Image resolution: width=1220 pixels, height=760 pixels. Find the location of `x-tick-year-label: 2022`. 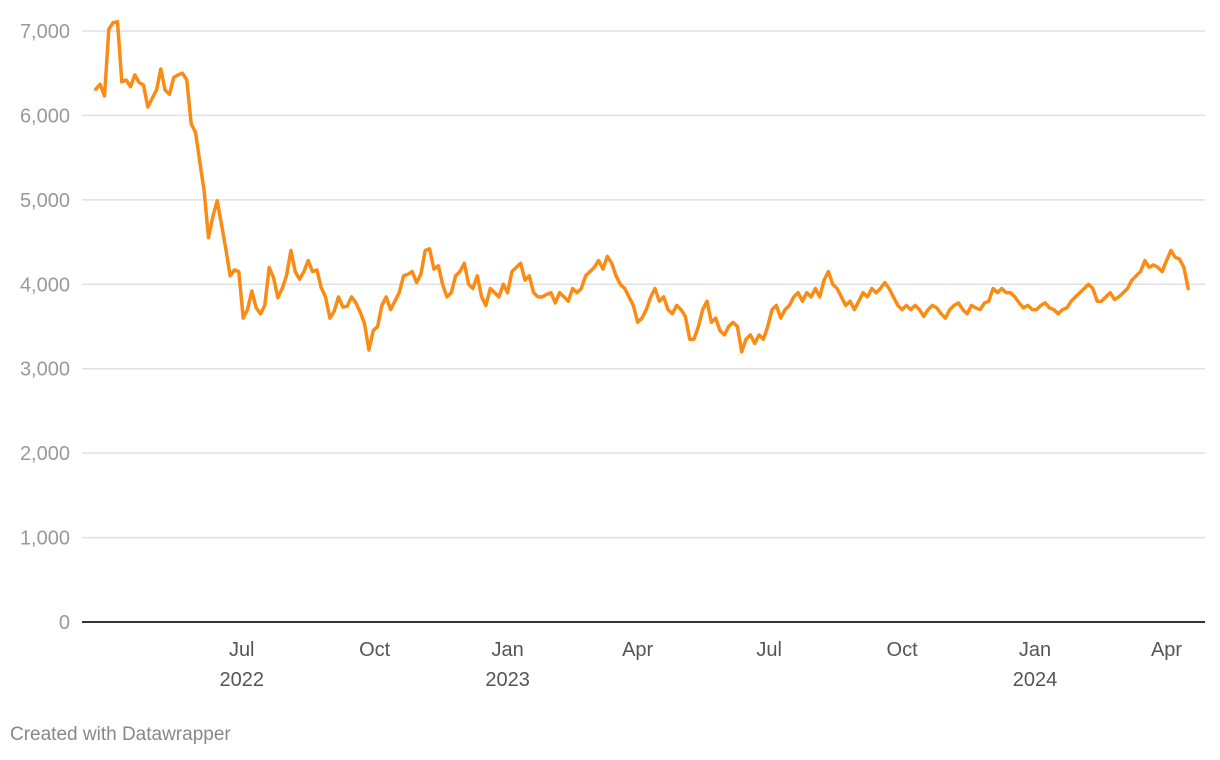

x-tick-year-label: 2022 is located at coordinates (241, 680).